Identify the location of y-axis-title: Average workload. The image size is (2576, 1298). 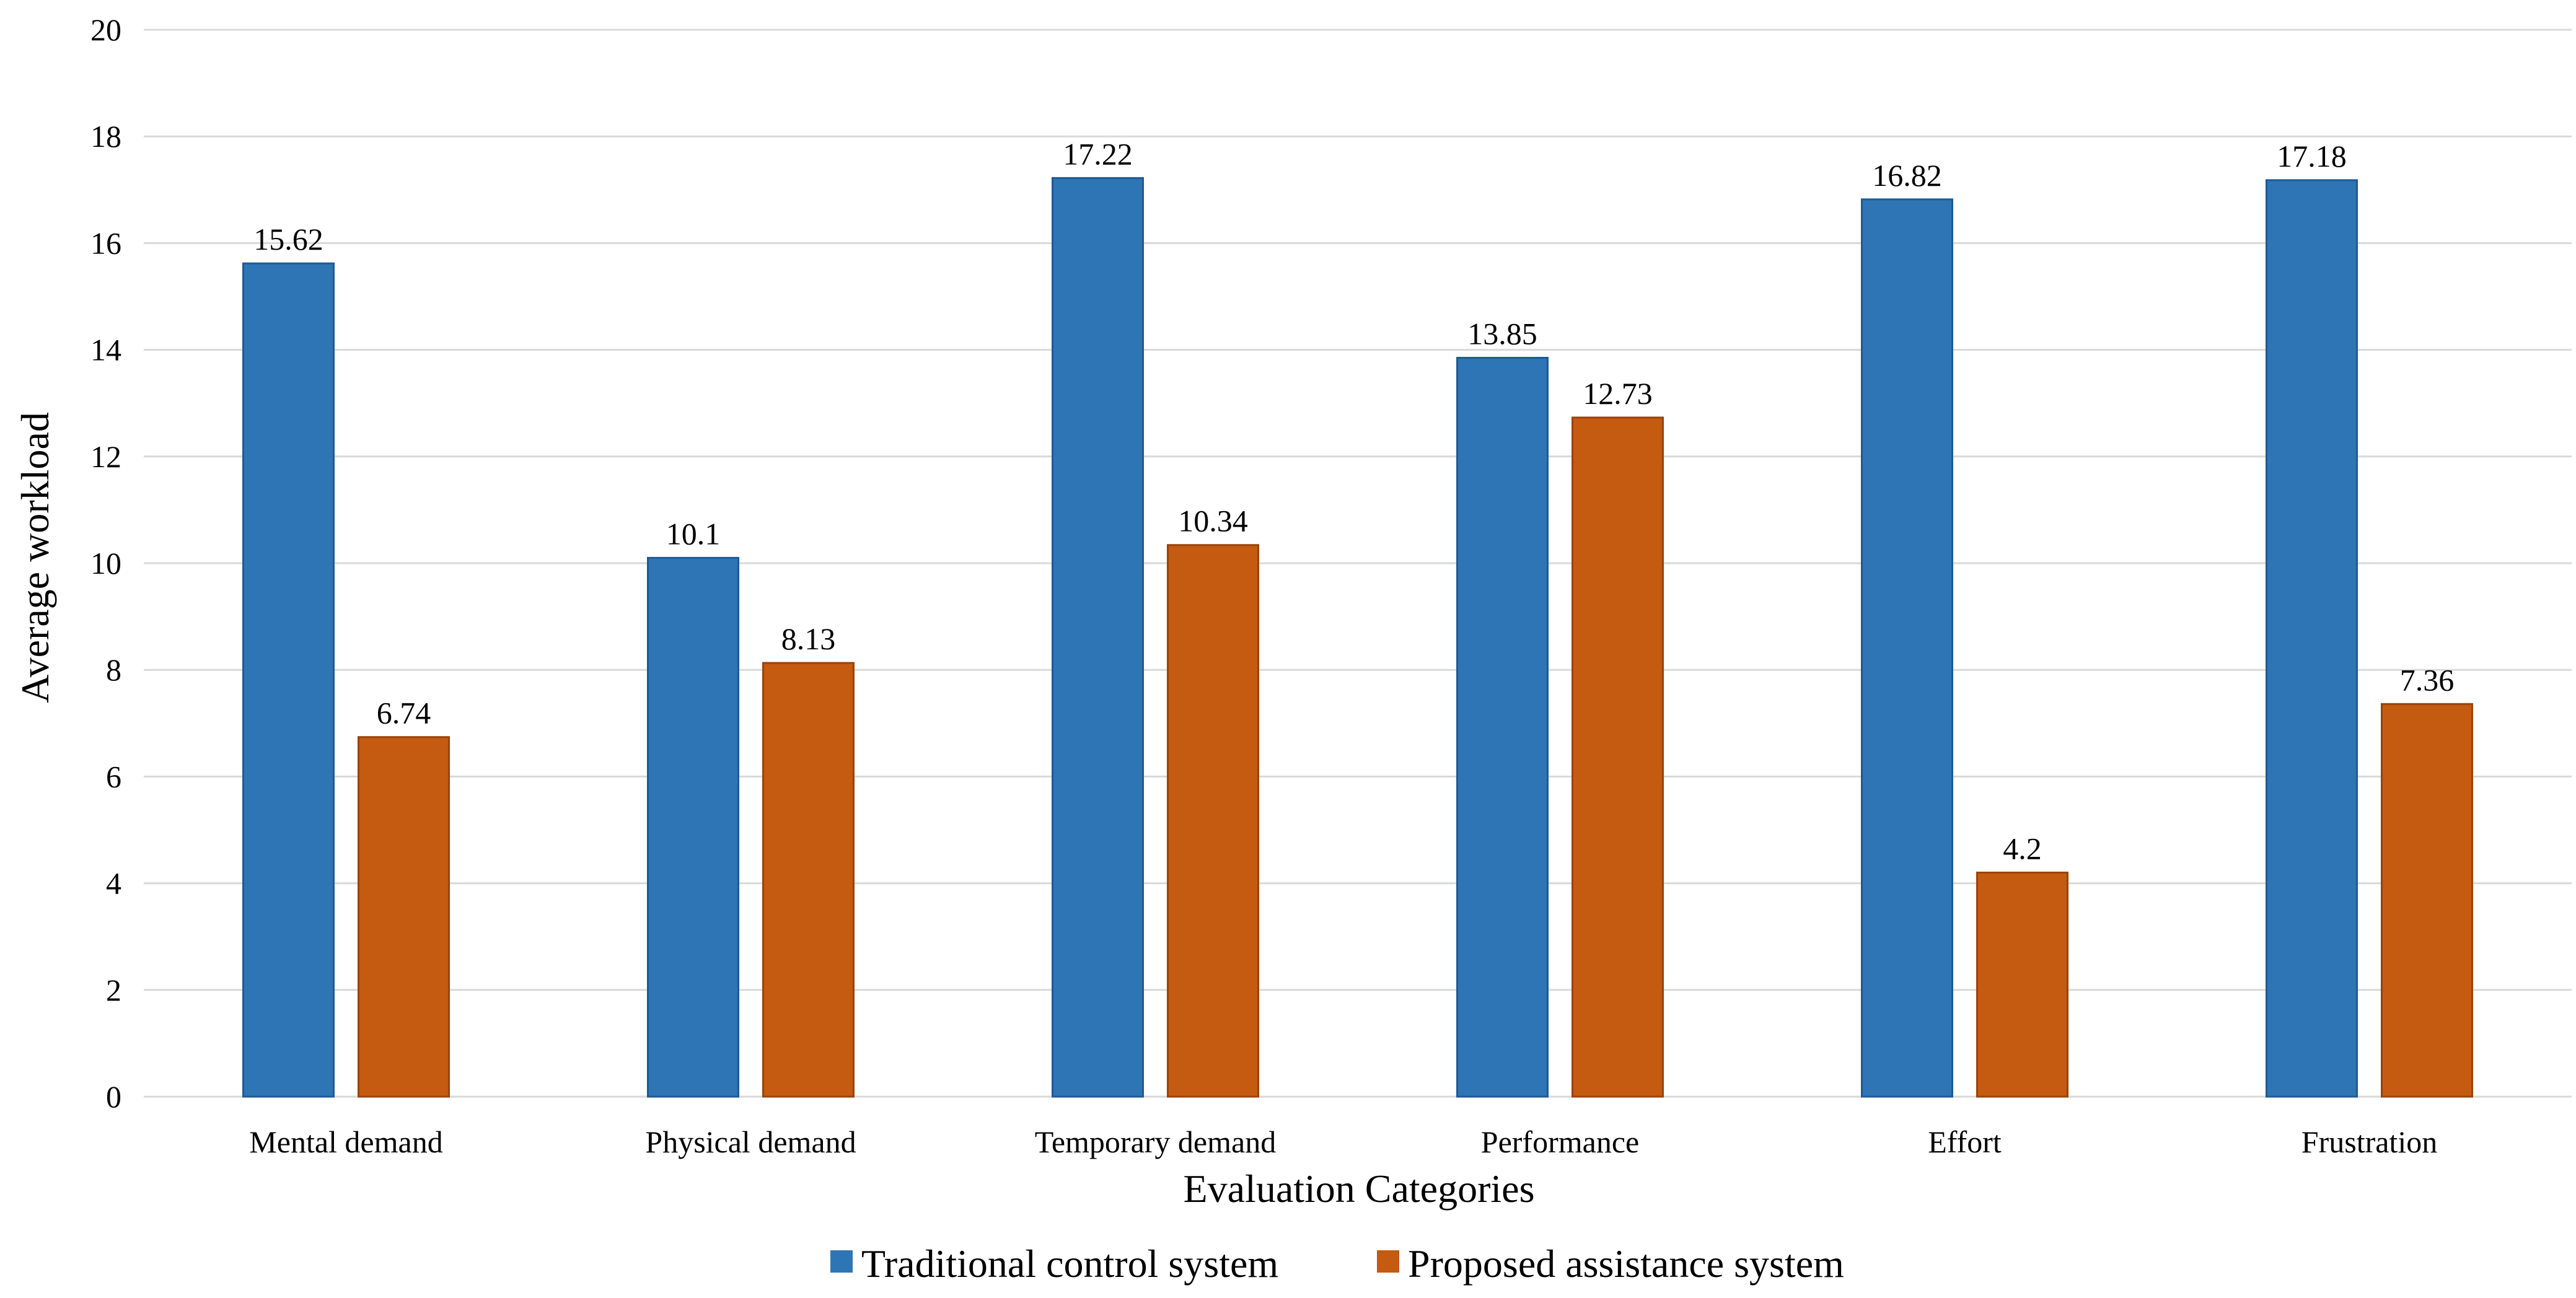
(35, 557).